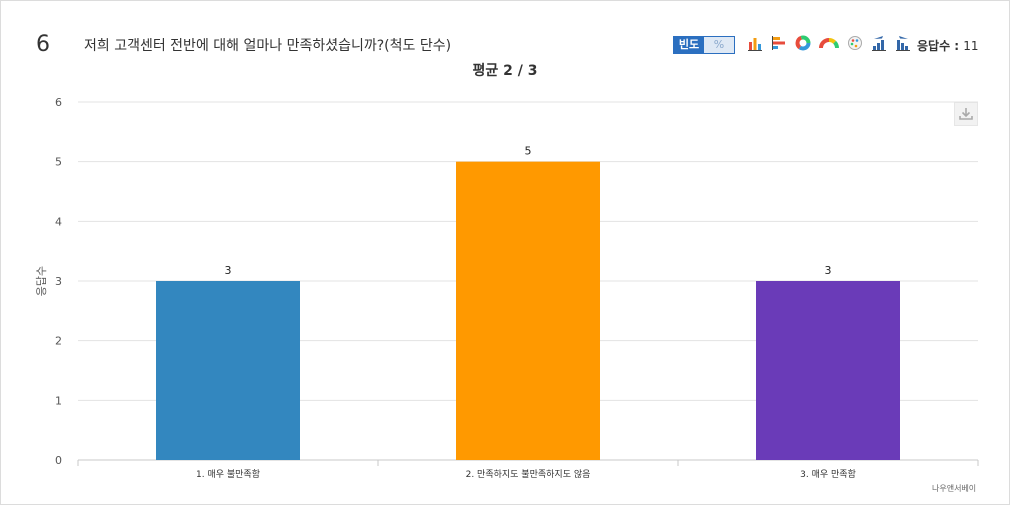  I want to click on x-tick-label: 1. 매우 불만족함, so click(228, 474).